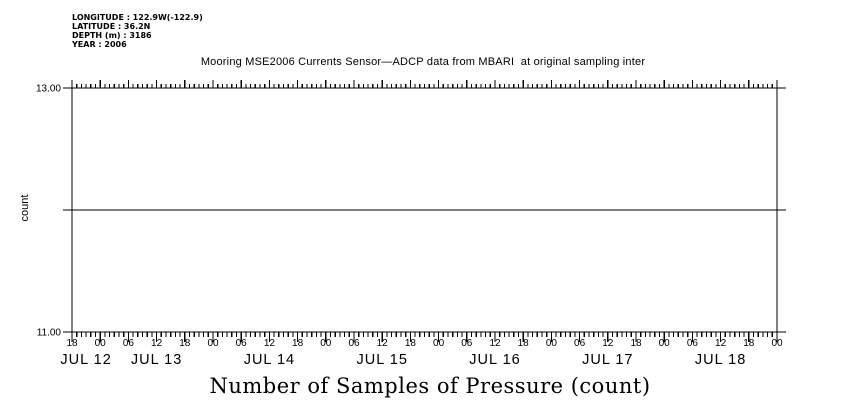  I want to click on x-axis-title: Number of Samples of Pressure (count), so click(430, 386).